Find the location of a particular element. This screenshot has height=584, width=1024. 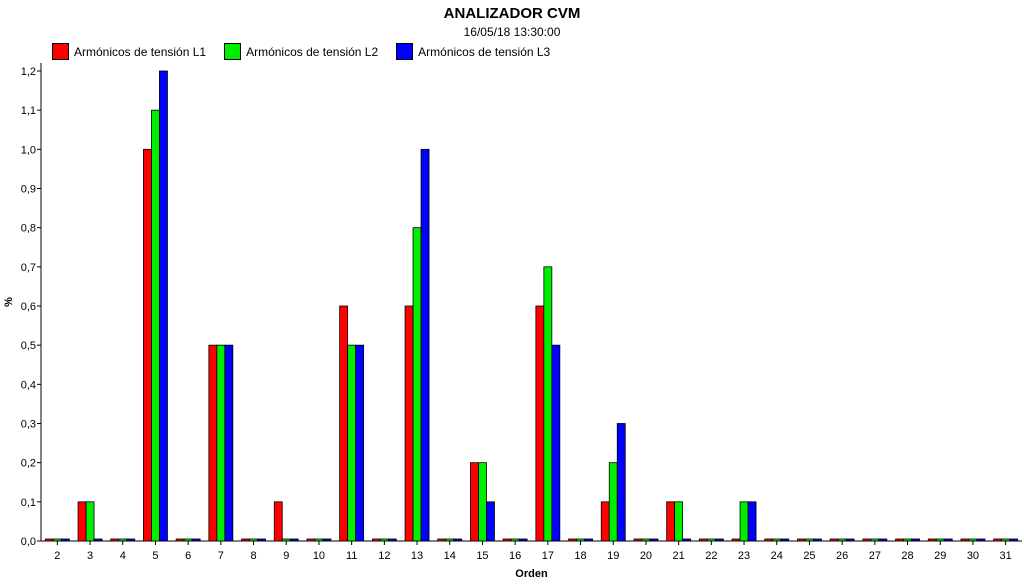

y-tick-label: 0,7 is located at coordinates (28, 268).